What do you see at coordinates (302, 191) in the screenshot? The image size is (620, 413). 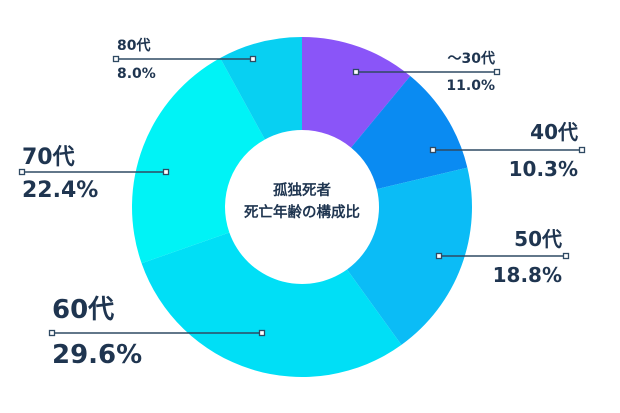 I see `center-title-line1: 孤独死者` at bounding box center [302, 191].